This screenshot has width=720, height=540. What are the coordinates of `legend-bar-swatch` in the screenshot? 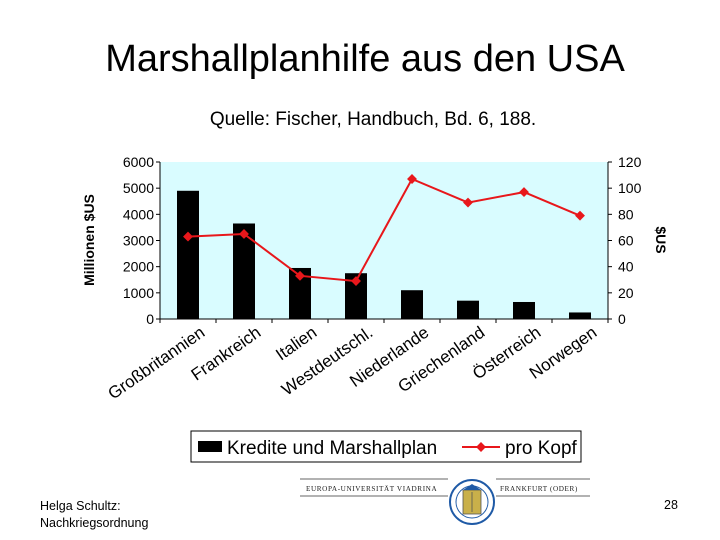 It's located at (210, 446).